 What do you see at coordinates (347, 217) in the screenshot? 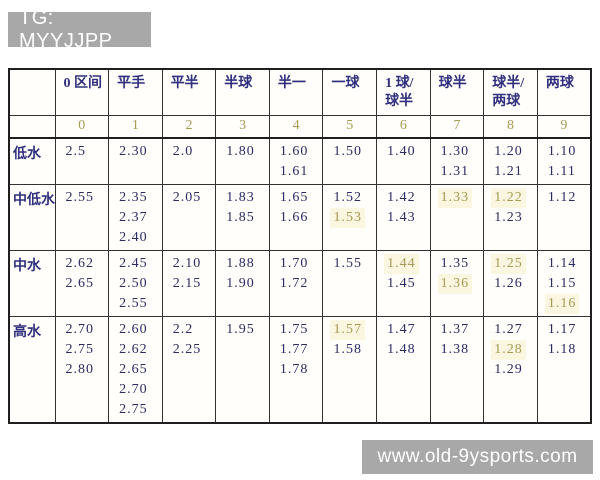
I see `odds-value-highlight: 1.53` at bounding box center [347, 217].